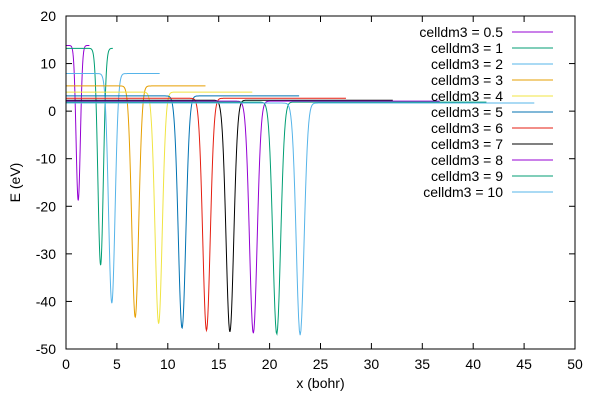  Describe the element at coordinates (46, 254) in the screenshot. I see `y-tick-label: -30` at that location.